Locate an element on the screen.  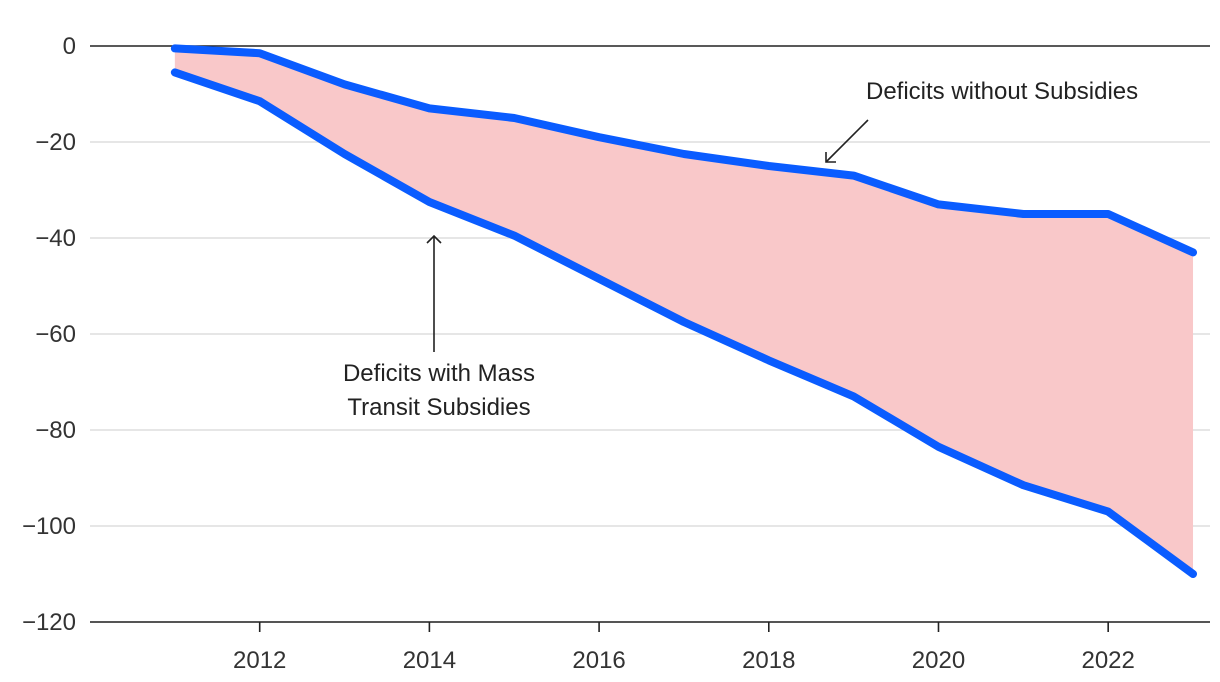
y-axis-ticks: 0 −20 −40 −60 −80 −100 −120 is located at coordinates (49, 334).